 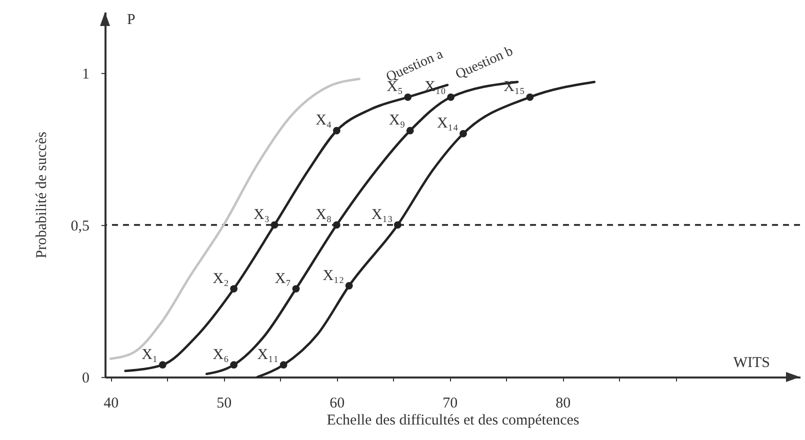 I want to click on annotation: X₁₅, so click(x=514, y=87).